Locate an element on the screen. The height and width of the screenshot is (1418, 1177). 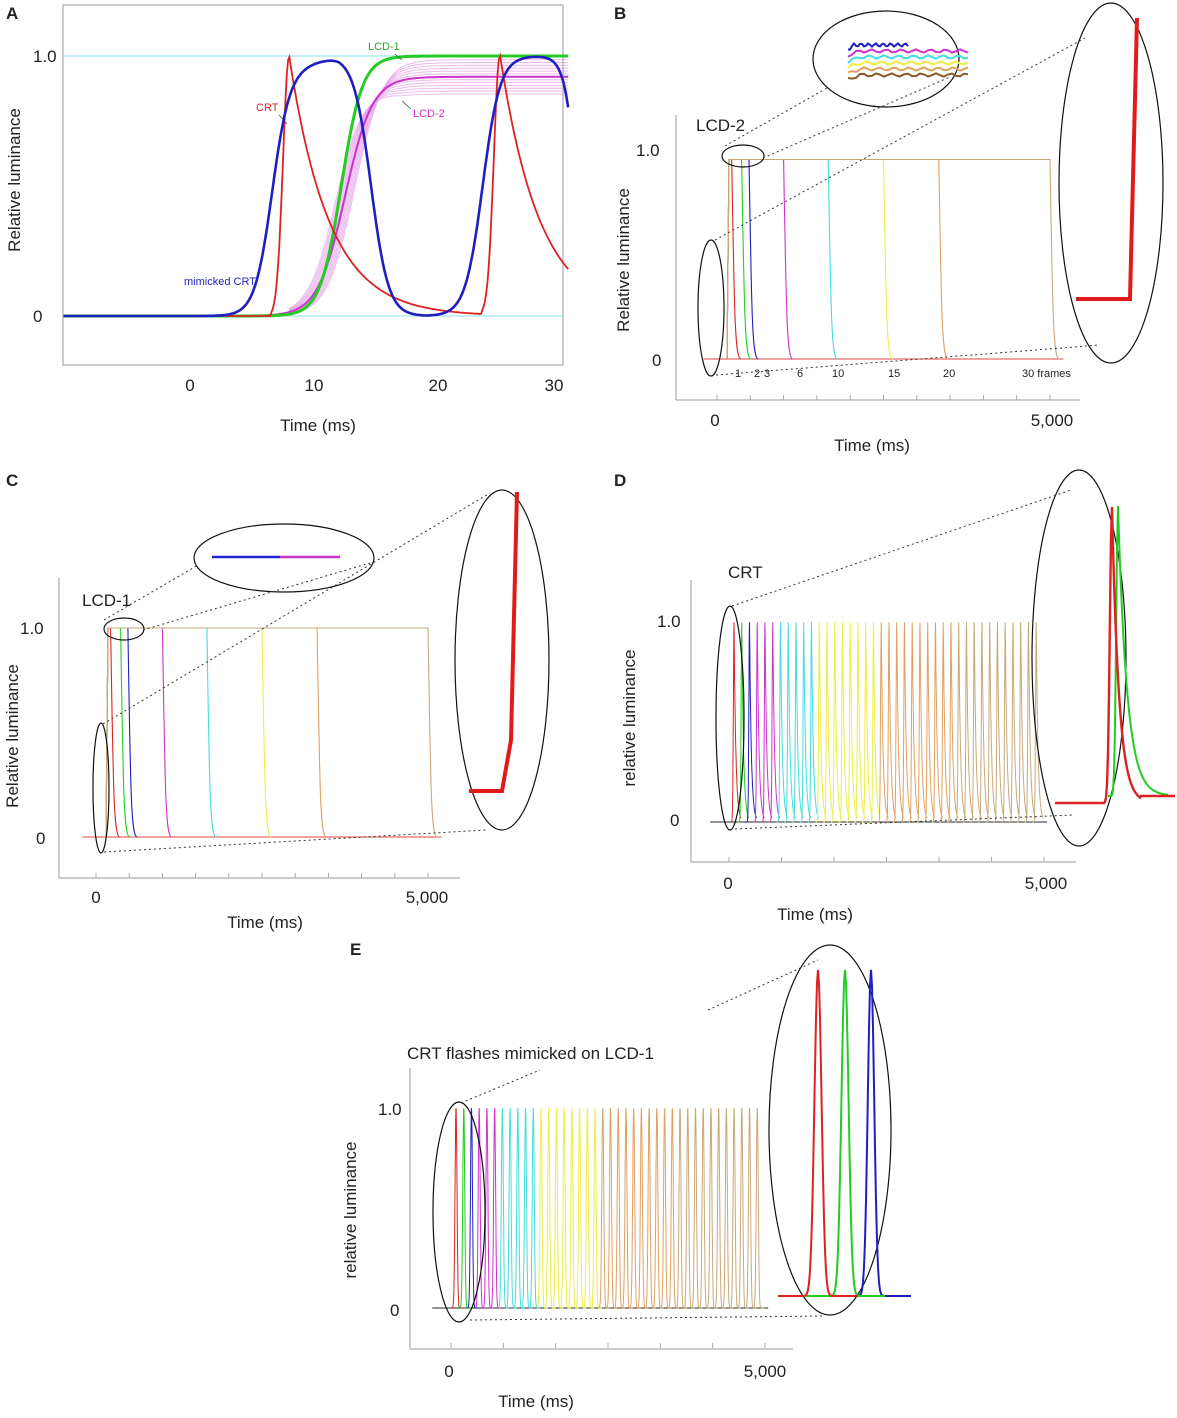
frames-label-20: 20 is located at coordinates (949, 374).